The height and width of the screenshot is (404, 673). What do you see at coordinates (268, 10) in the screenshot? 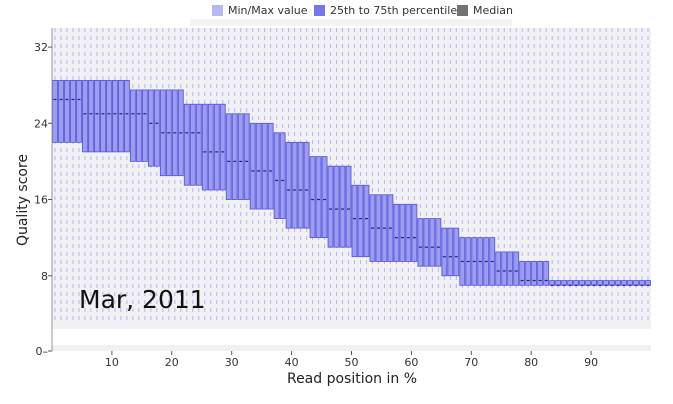
I see `legend-label: Min/Max value` at bounding box center [268, 10].